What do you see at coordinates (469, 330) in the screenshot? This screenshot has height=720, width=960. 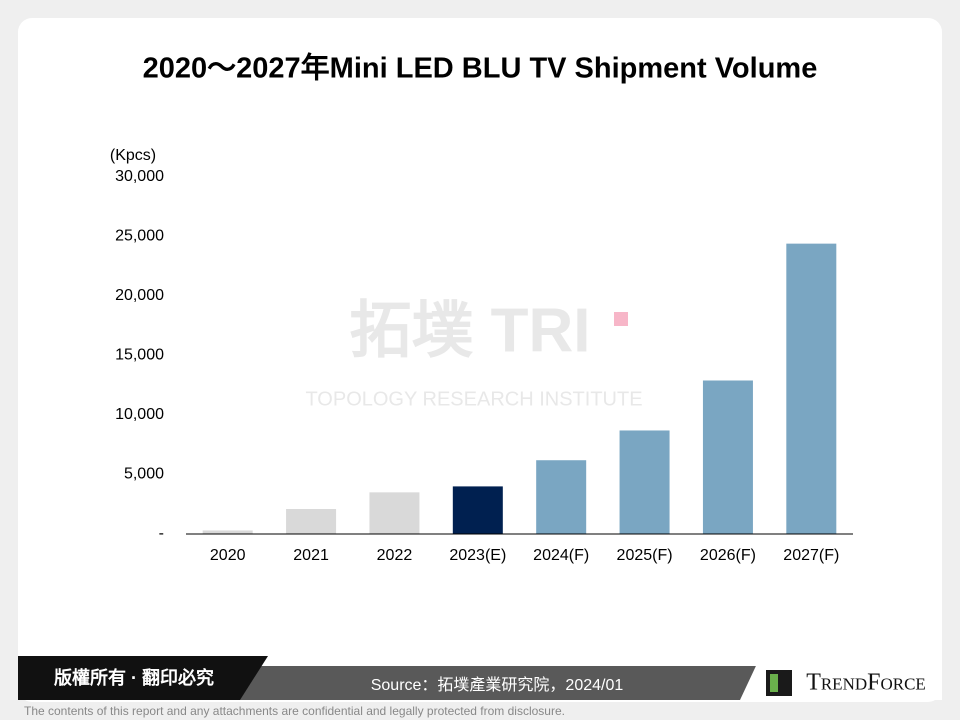 I see `watermark-brand: 拓墣 TRI` at bounding box center [469, 330].